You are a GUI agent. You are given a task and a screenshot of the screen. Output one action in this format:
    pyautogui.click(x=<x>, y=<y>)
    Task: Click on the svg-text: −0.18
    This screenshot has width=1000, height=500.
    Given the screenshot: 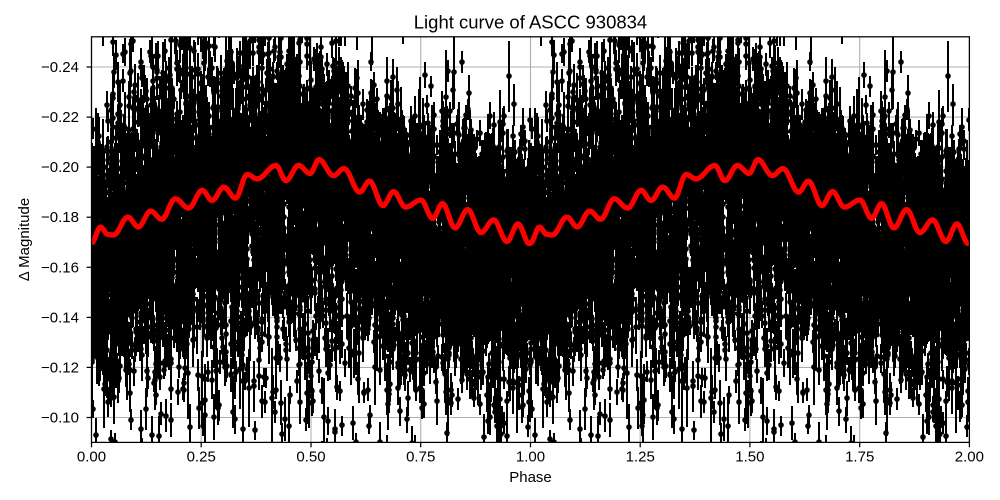 What is the action you would take?
    pyautogui.click(x=60, y=217)
    